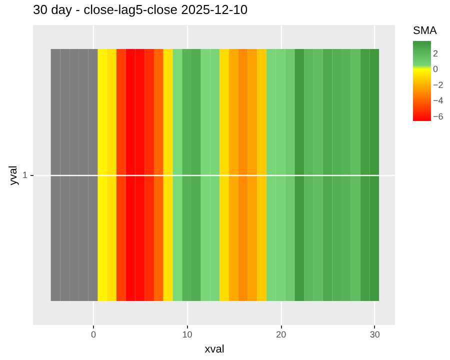  Describe the element at coordinates (140, 9) in the screenshot. I see `chart-title: 30 day - close-lag5-close 2025-12-10` at that location.